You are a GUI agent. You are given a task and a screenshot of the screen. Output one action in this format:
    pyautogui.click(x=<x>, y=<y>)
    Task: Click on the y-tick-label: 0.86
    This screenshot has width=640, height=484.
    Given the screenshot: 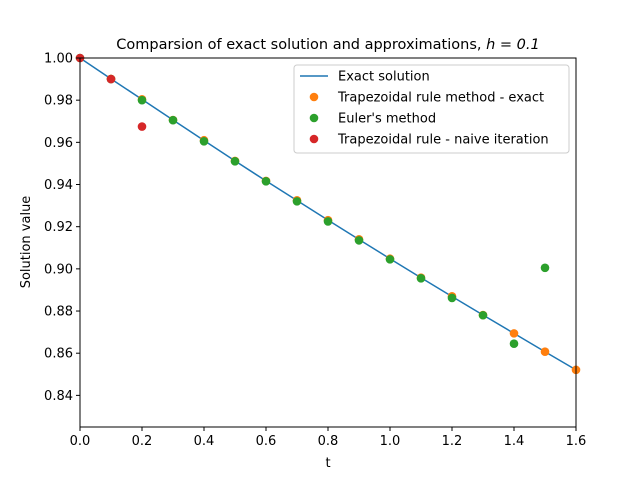 What is the action you would take?
    pyautogui.click(x=58, y=354)
    